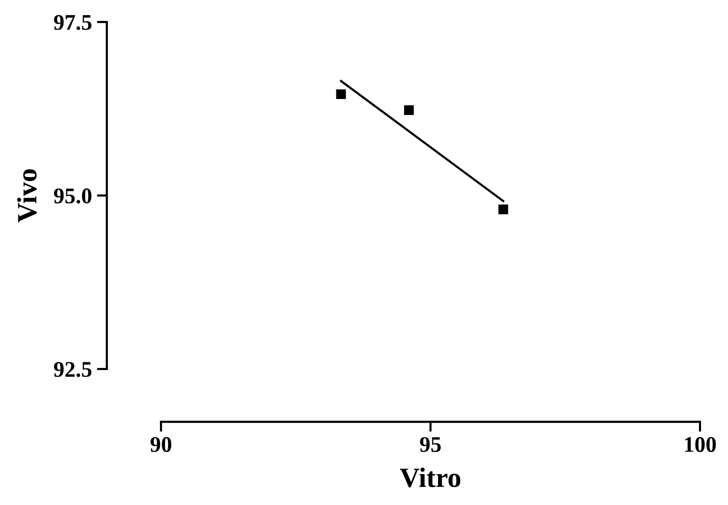  What do you see at coordinates (700, 444) in the screenshot?
I see `x-tick-label: 100` at bounding box center [700, 444].